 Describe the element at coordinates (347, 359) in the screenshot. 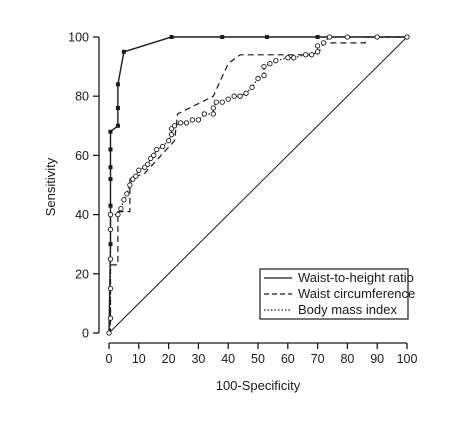

I see `x-tick-label: 80` at that location.